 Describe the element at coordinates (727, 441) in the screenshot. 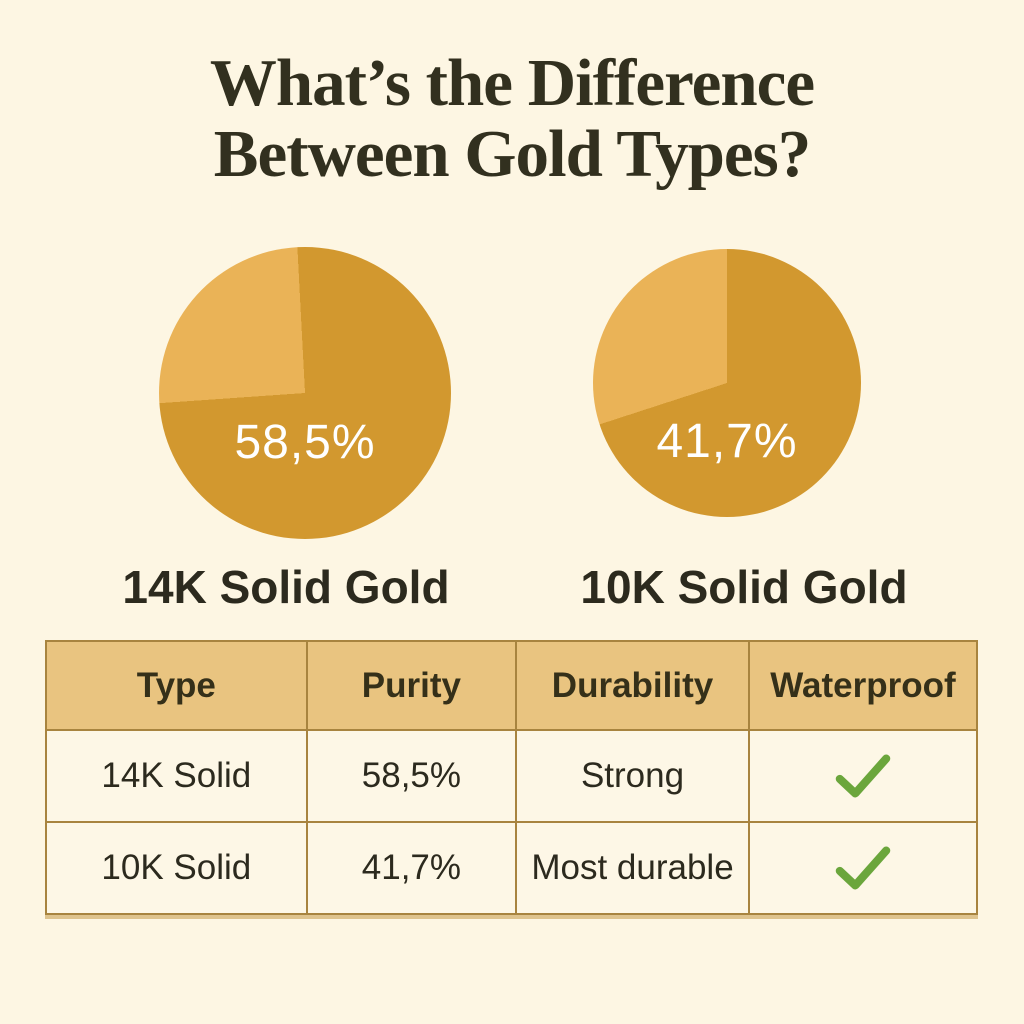

I see `pie-value-label-10k: 41,7%` at that location.